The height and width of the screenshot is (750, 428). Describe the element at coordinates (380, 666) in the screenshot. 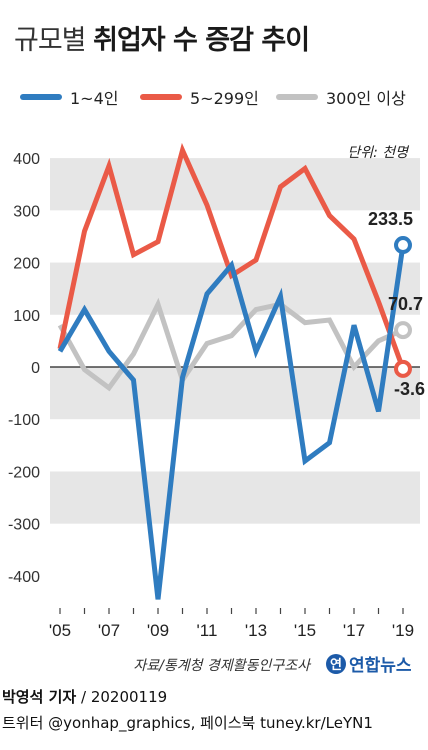

I see `yonhap-logo-text: 연합뉴스` at that location.